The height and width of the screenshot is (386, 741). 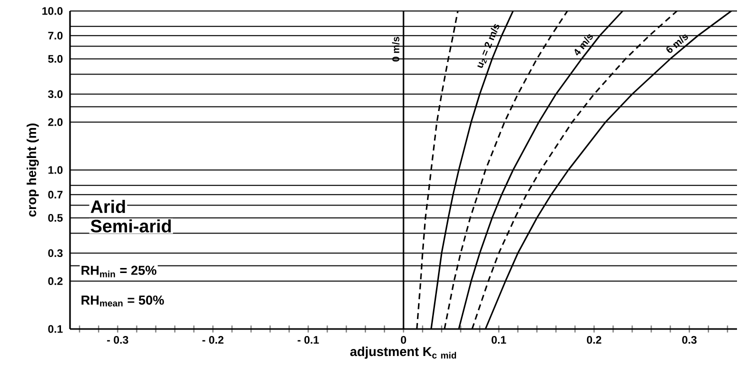 What do you see at coordinates (55, 170) in the screenshot?
I see `y-tick-label: 1.0` at bounding box center [55, 170].